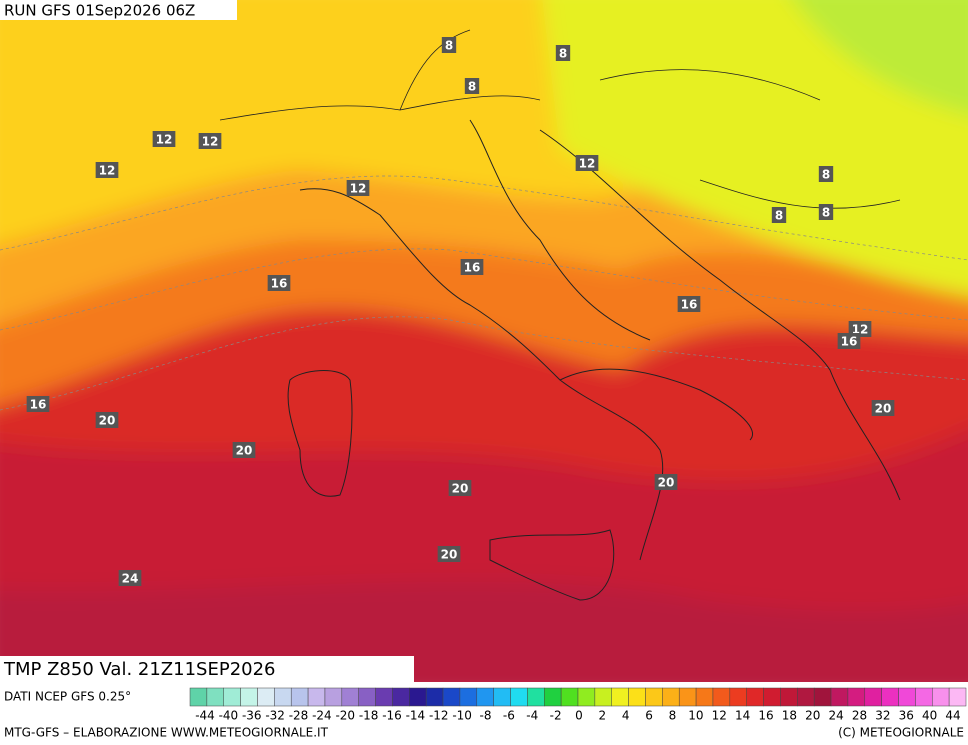  What do you see at coordinates (439, 716) in the screenshot?
I see `colorbar-label: -12` at bounding box center [439, 716].